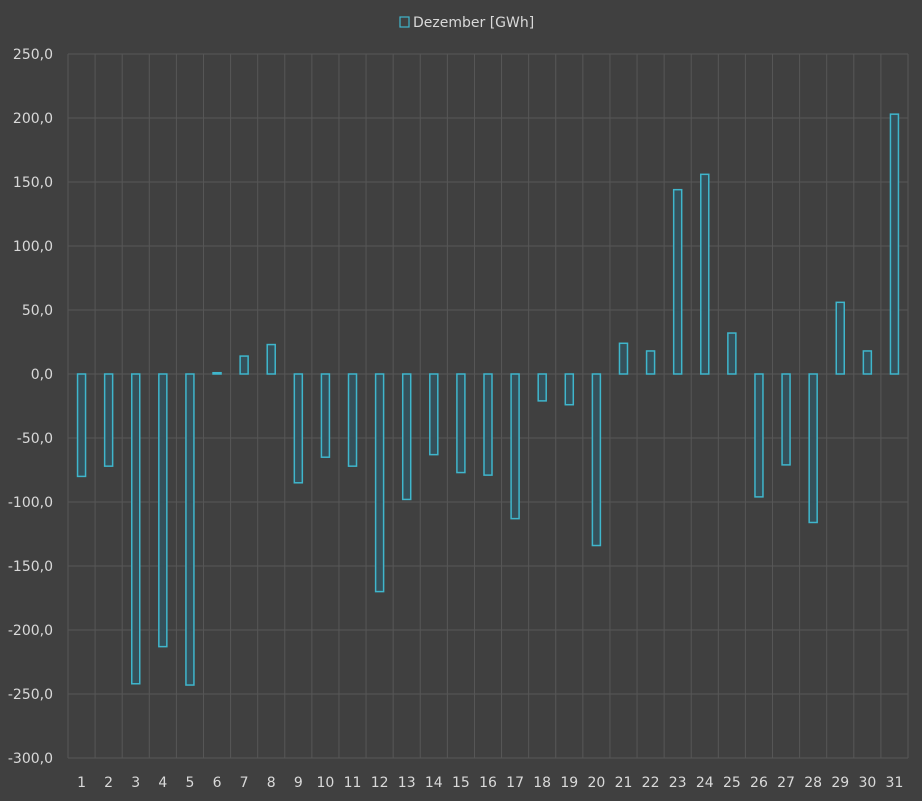 This screenshot has width=922, height=801. Describe the element at coordinates (37, 311) in the screenshot. I see `y-tick-label: 50,0` at that location.